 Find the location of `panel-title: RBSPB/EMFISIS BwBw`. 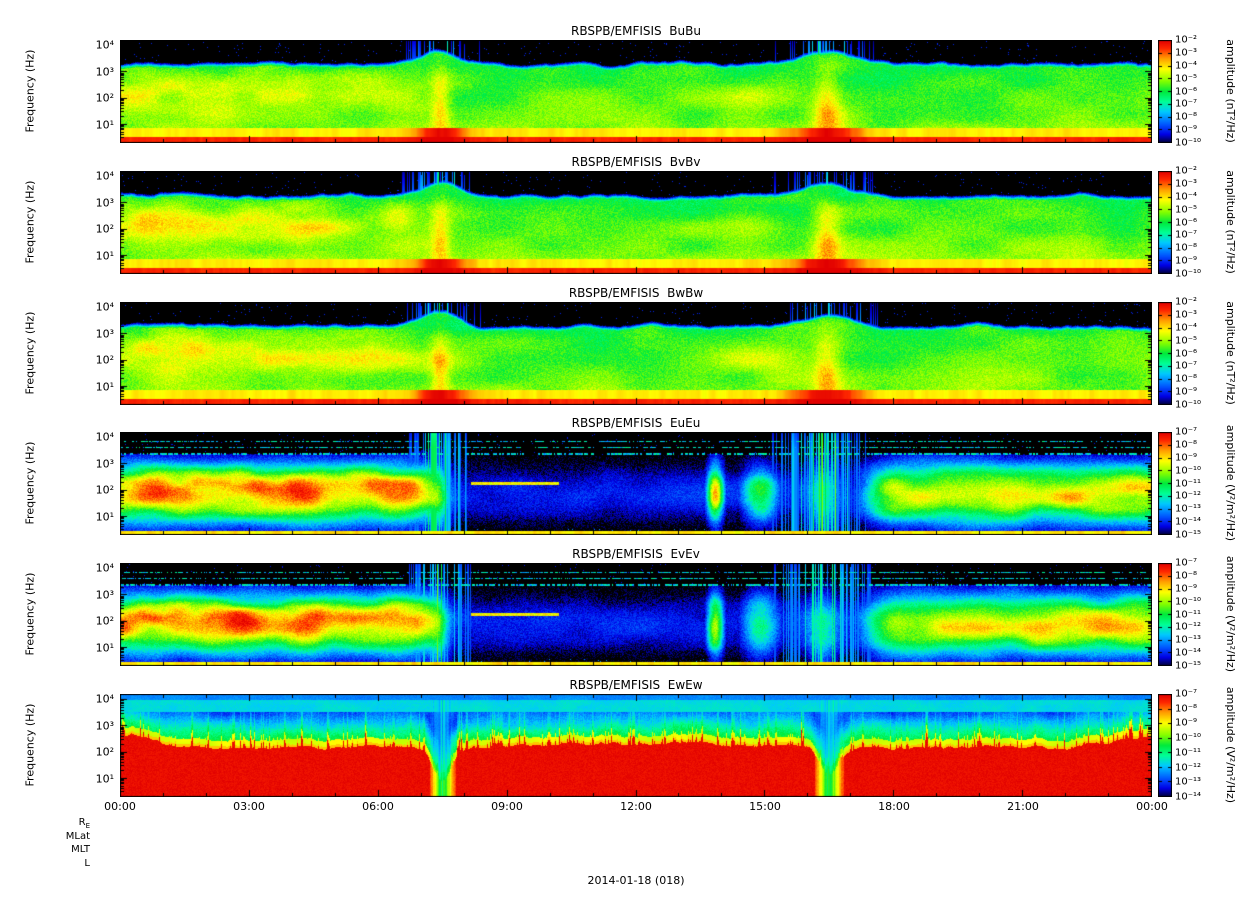

panel-title: RBSPB/EMFISIS BwBw is located at coordinates (636, 293).